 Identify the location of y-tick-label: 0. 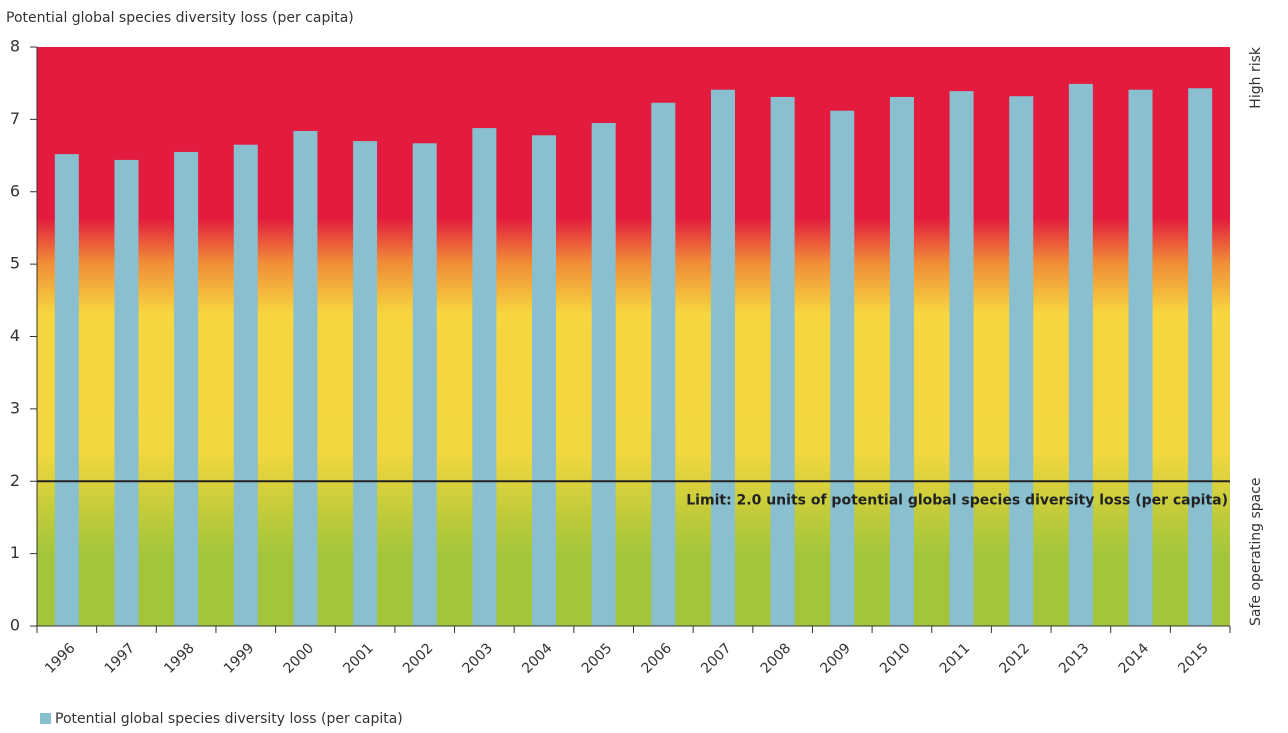
(15, 625).